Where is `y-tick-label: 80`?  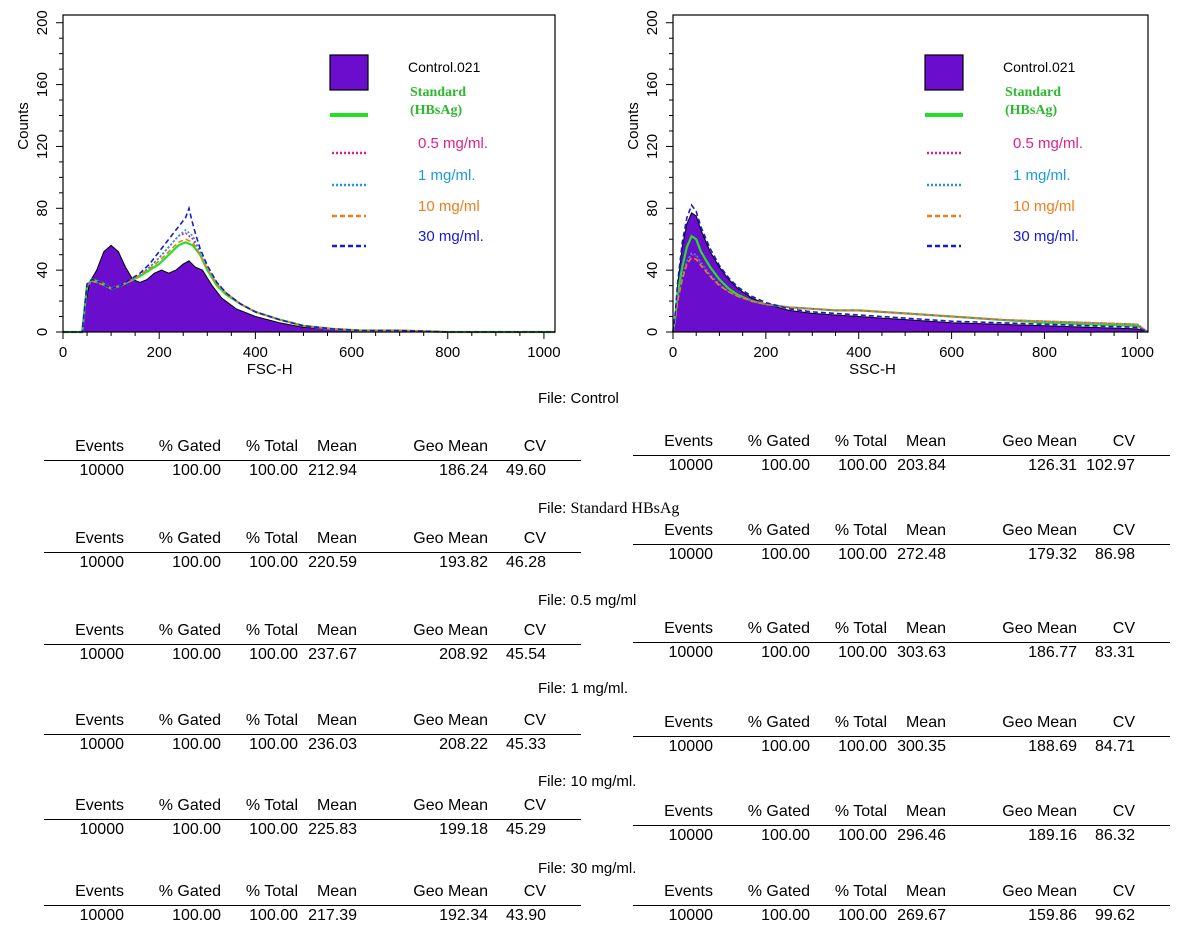 y-tick-label: 80 is located at coordinates (42, 208).